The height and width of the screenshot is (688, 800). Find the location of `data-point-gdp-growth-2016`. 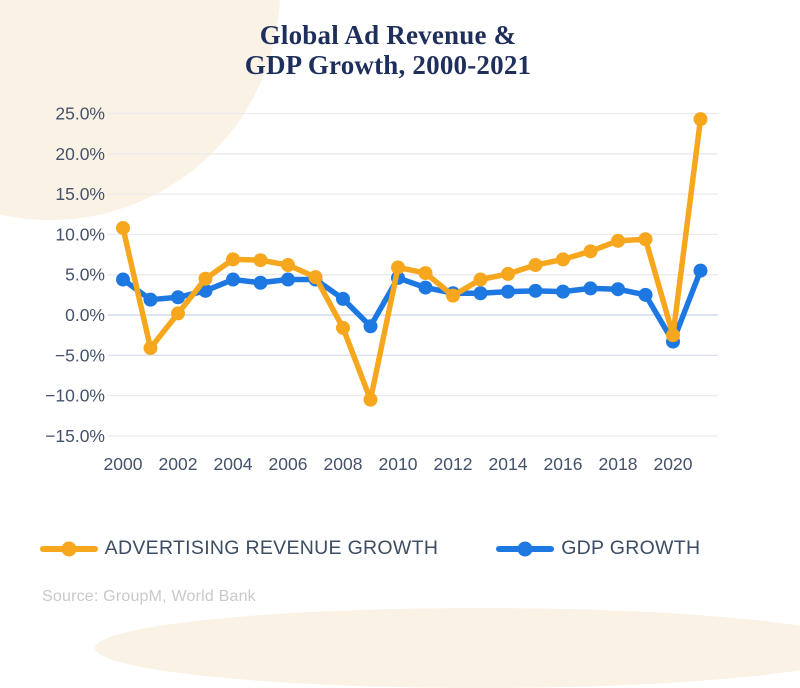

data-point-gdp-growth-2016 is located at coordinates (563, 291).